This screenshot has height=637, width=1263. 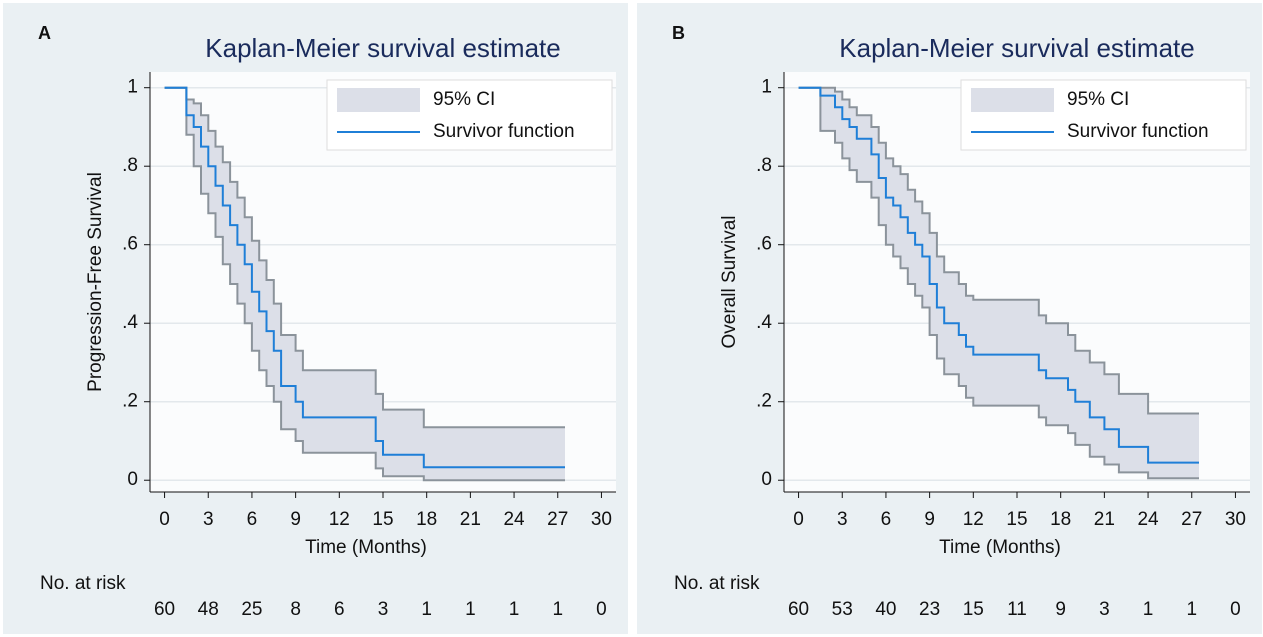 What do you see at coordinates (295, 609) in the screenshot?
I see `risk-count: 8` at bounding box center [295, 609].